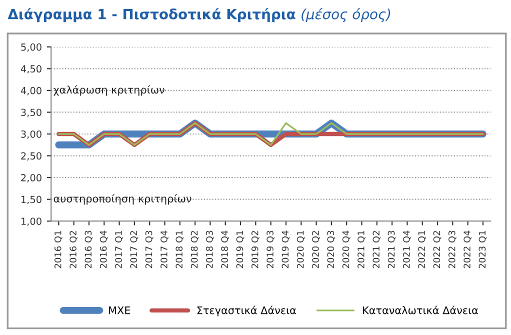 The image size is (511, 335). What do you see at coordinates (180, 249) in the screenshot?
I see `x-tick-label: 2018 Q1` at bounding box center [180, 249].